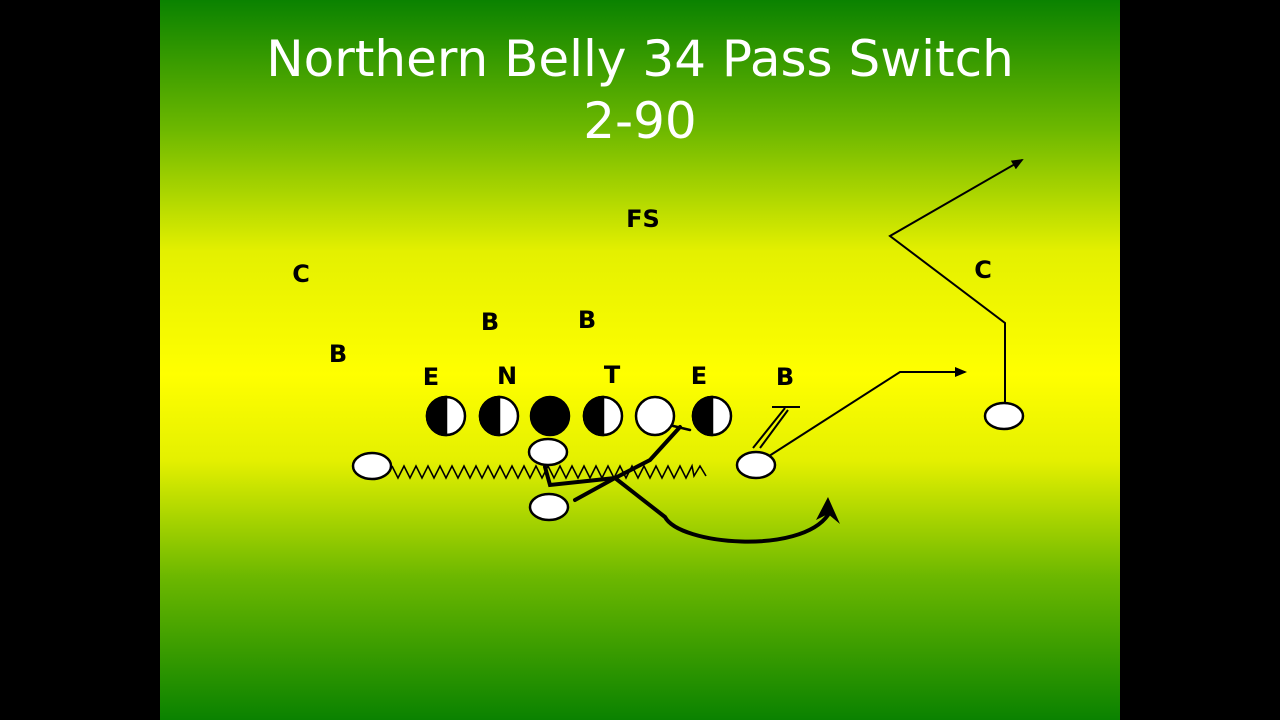  Describe the element at coordinates (866, 413) in the screenshot. I see `route-wing` at that location.